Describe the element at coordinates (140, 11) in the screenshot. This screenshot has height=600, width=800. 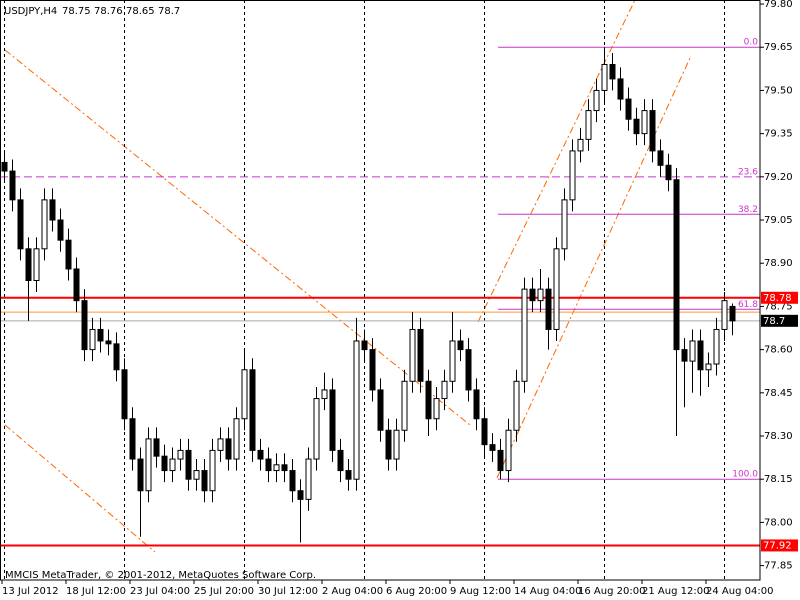
I see `ohlc-low: 78.65` at that location.